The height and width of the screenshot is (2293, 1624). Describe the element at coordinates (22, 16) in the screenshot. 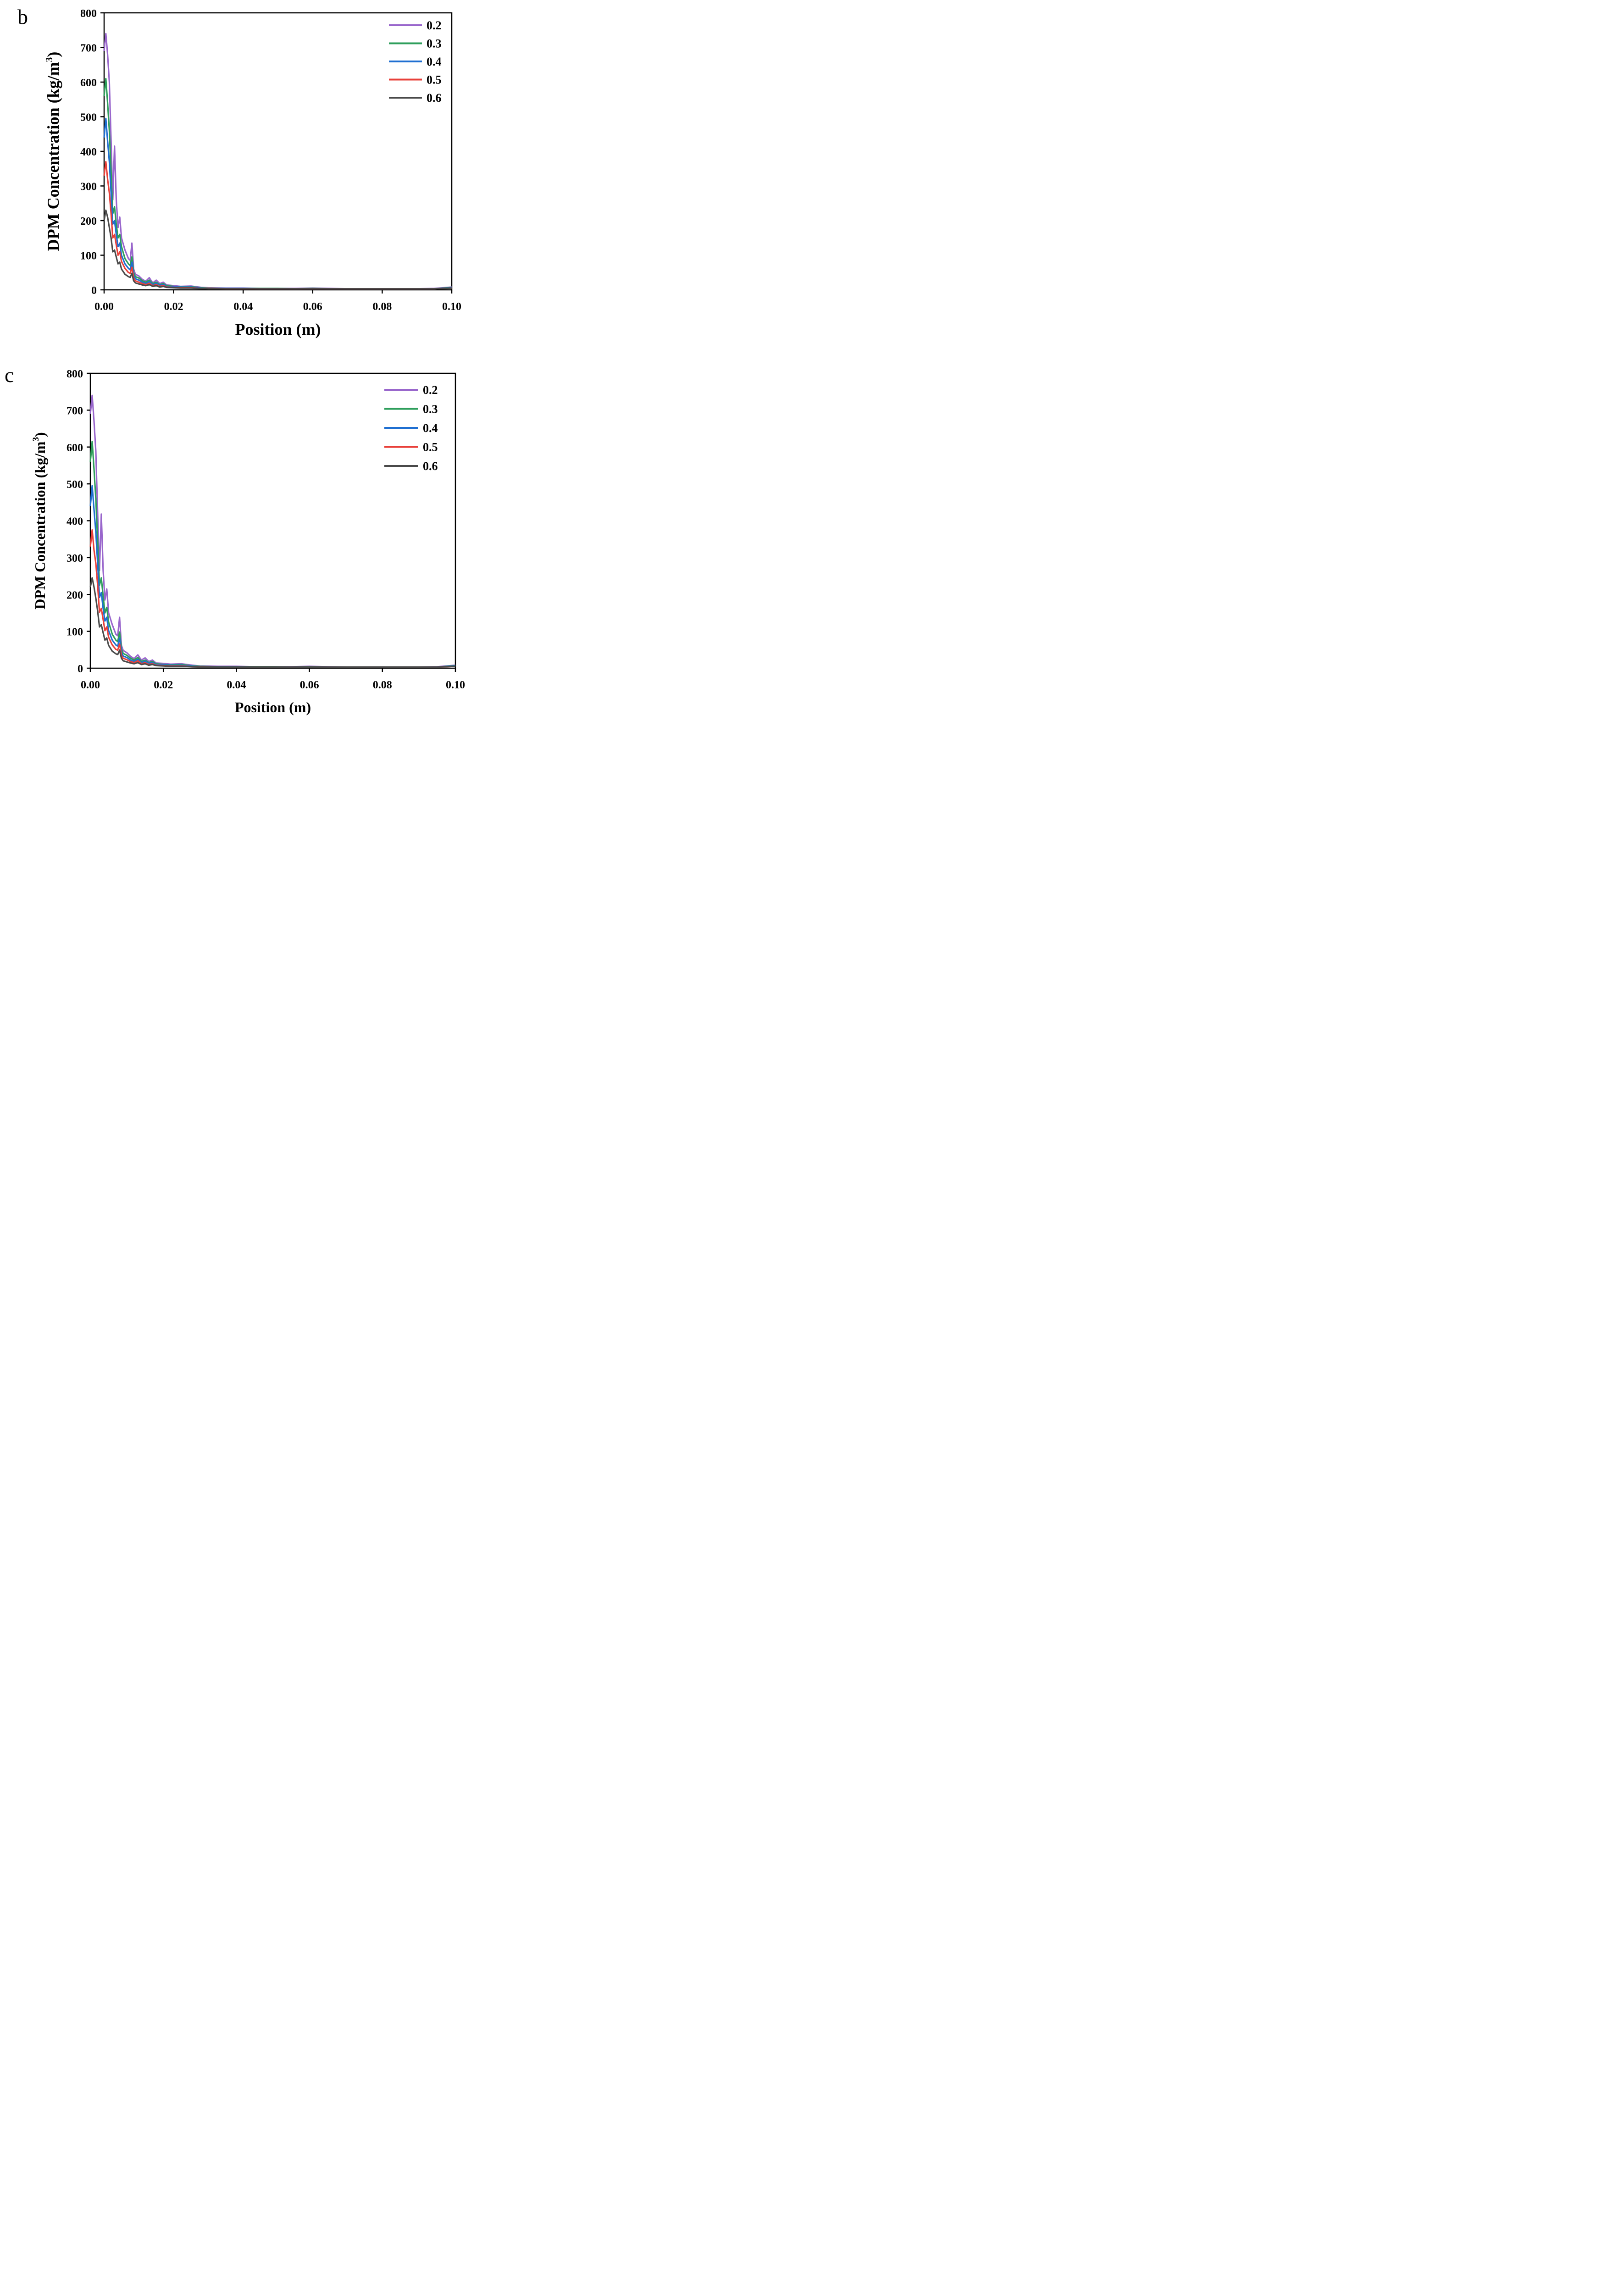

I see `panel-letter: b` at that location.